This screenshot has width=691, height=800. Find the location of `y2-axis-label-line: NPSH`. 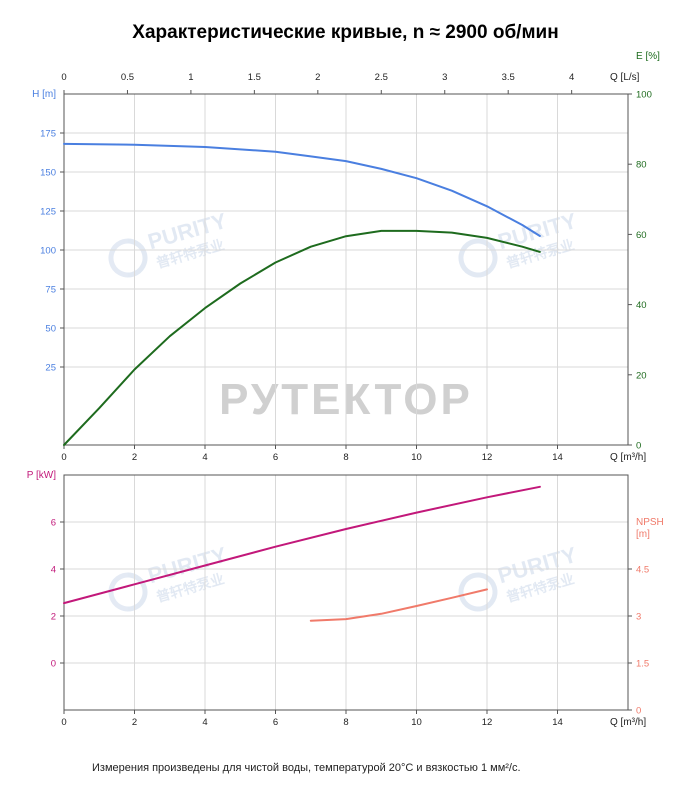

y2-axis-label-line: NPSH is located at coordinates (650, 522).